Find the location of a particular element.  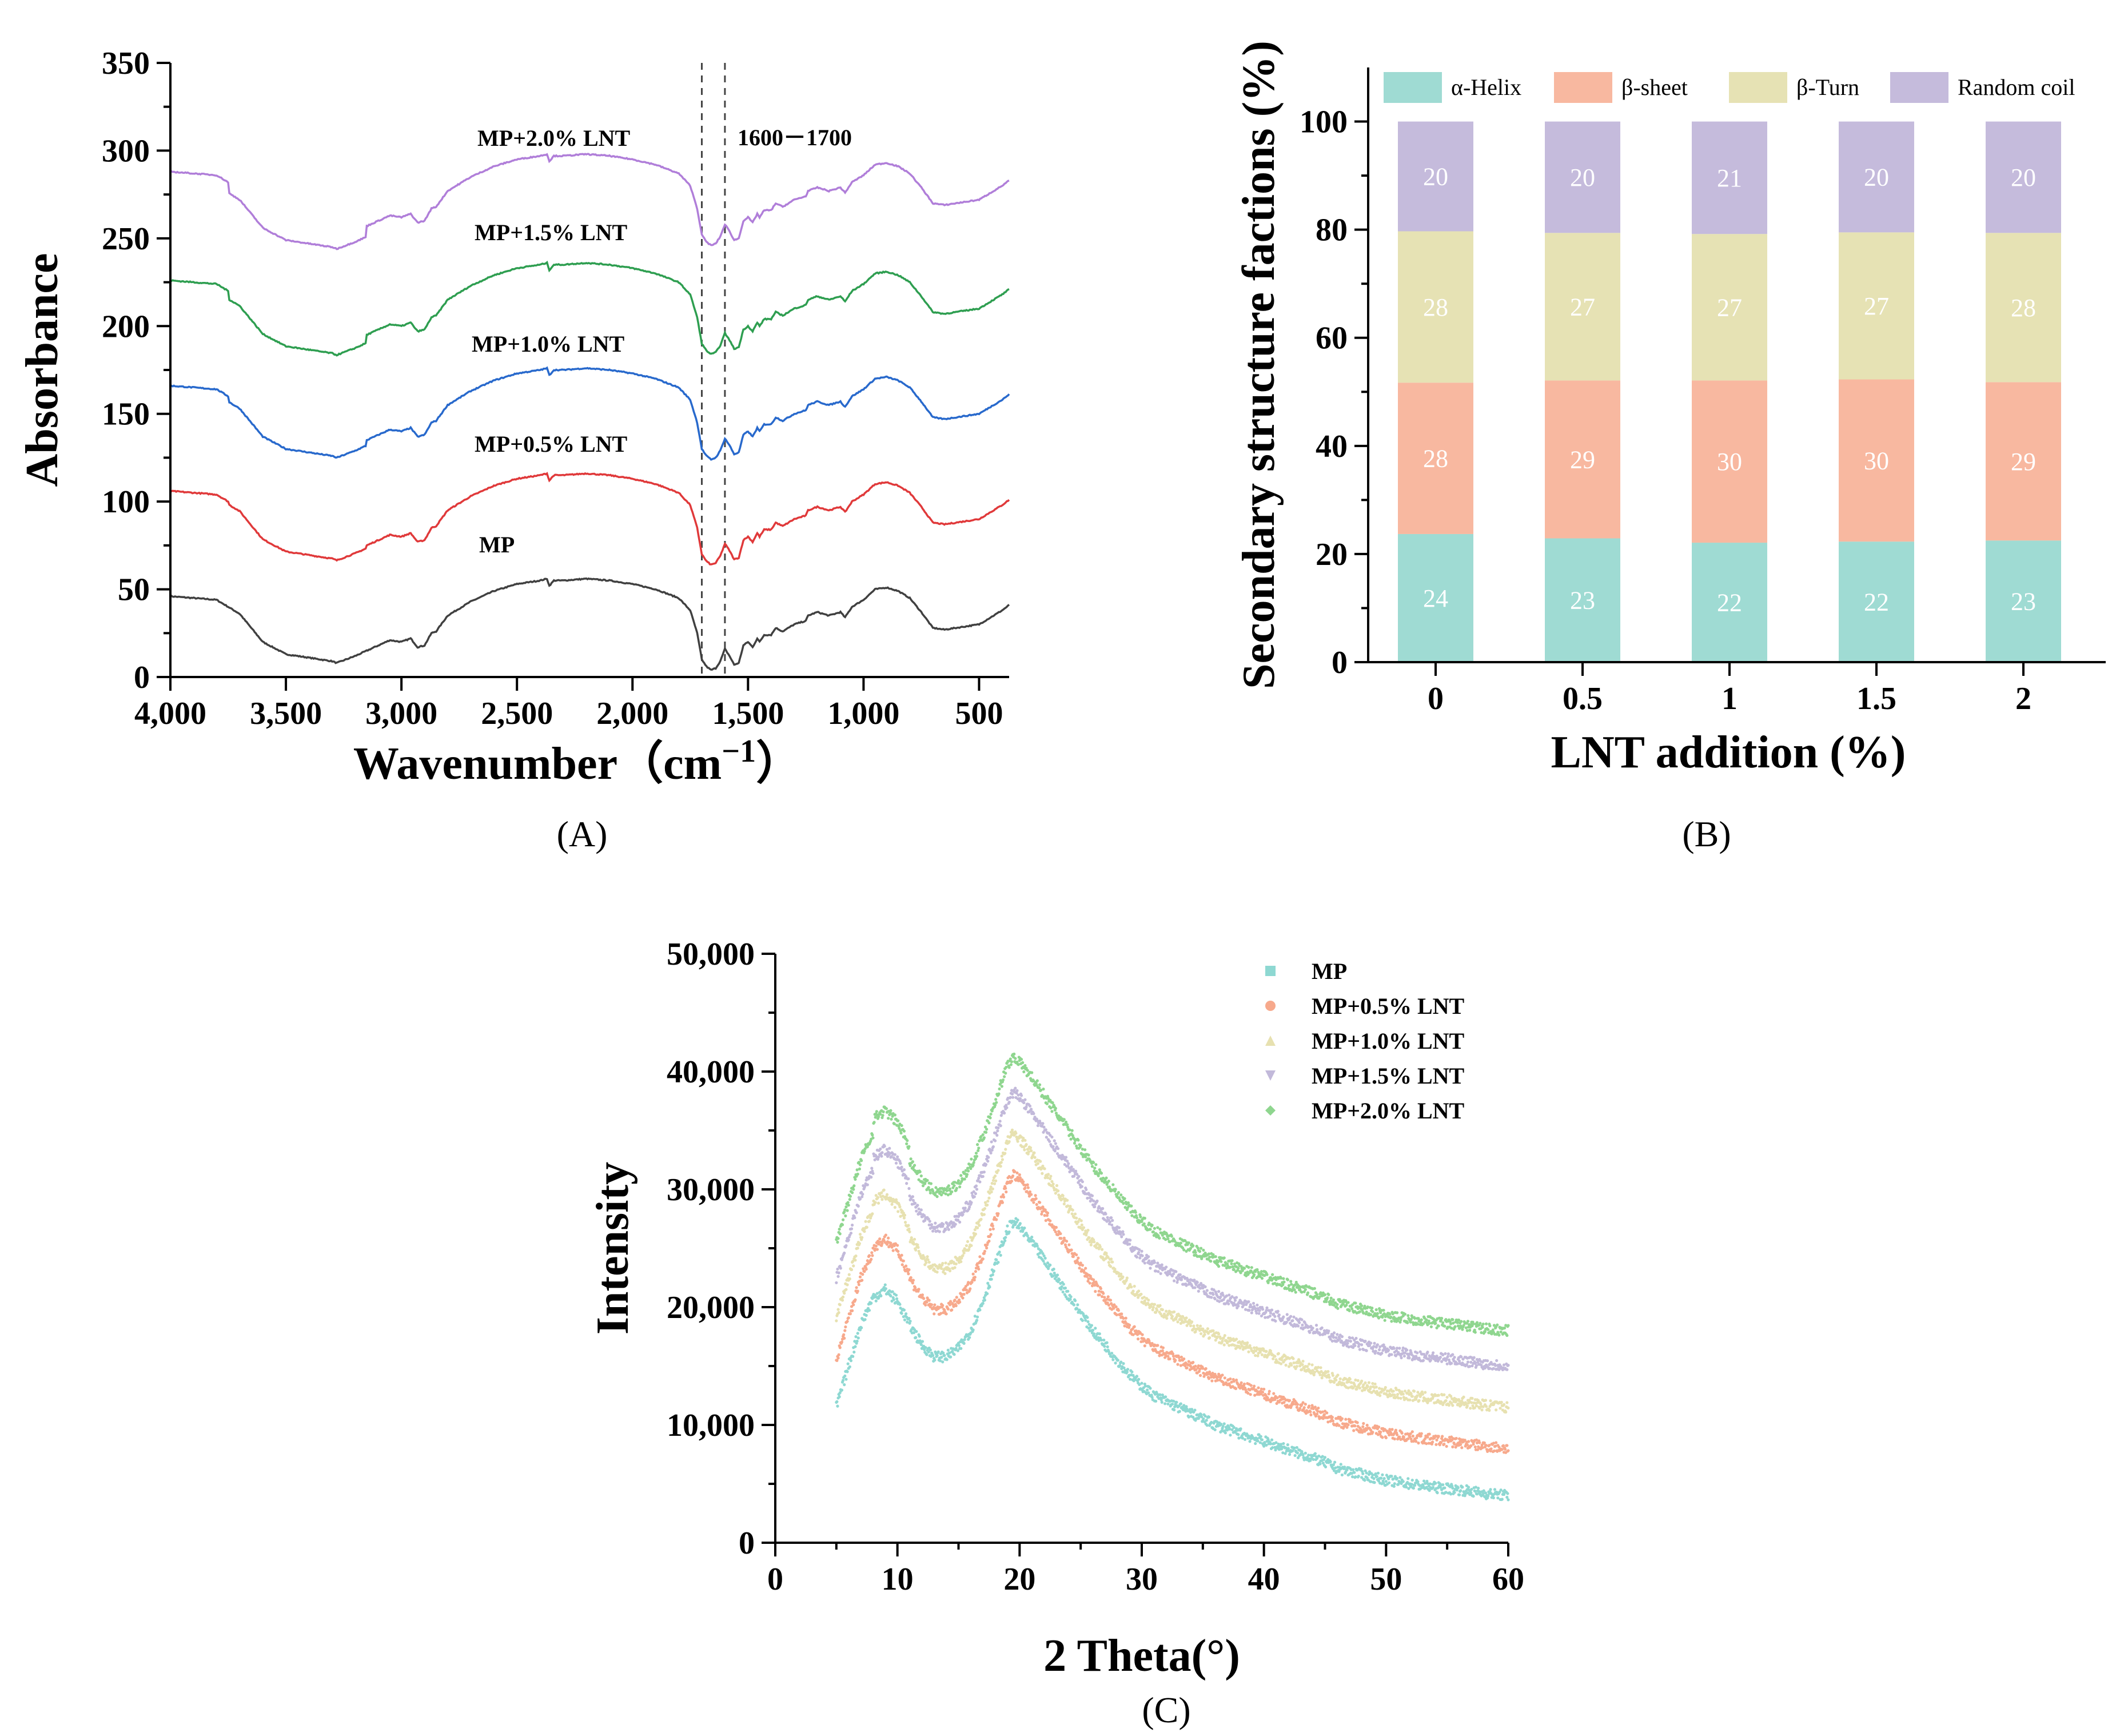

panel-b-xtick-label-2: 1 is located at coordinates (1730, 698).